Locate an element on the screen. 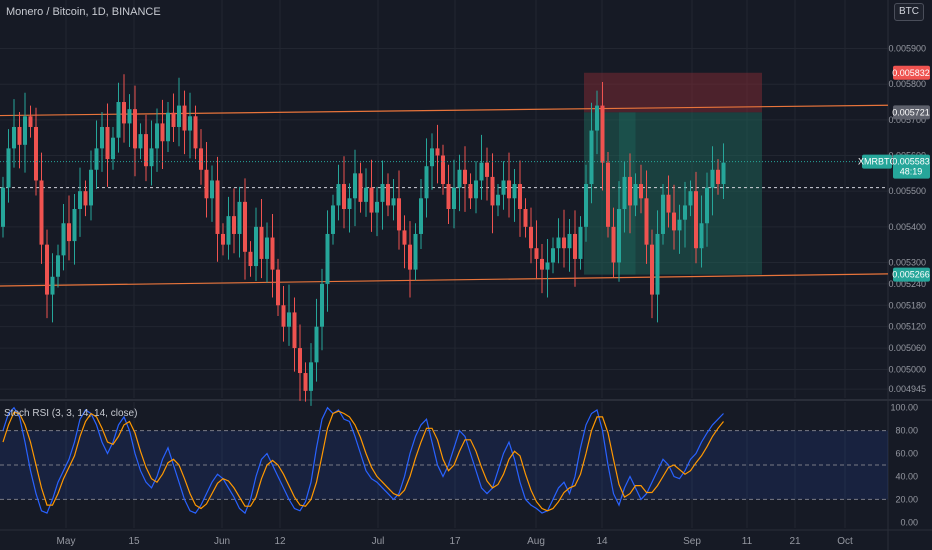 This screenshot has width=932, height=550. stoch-tick-label: 100.00 is located at coordinates (904, 408).